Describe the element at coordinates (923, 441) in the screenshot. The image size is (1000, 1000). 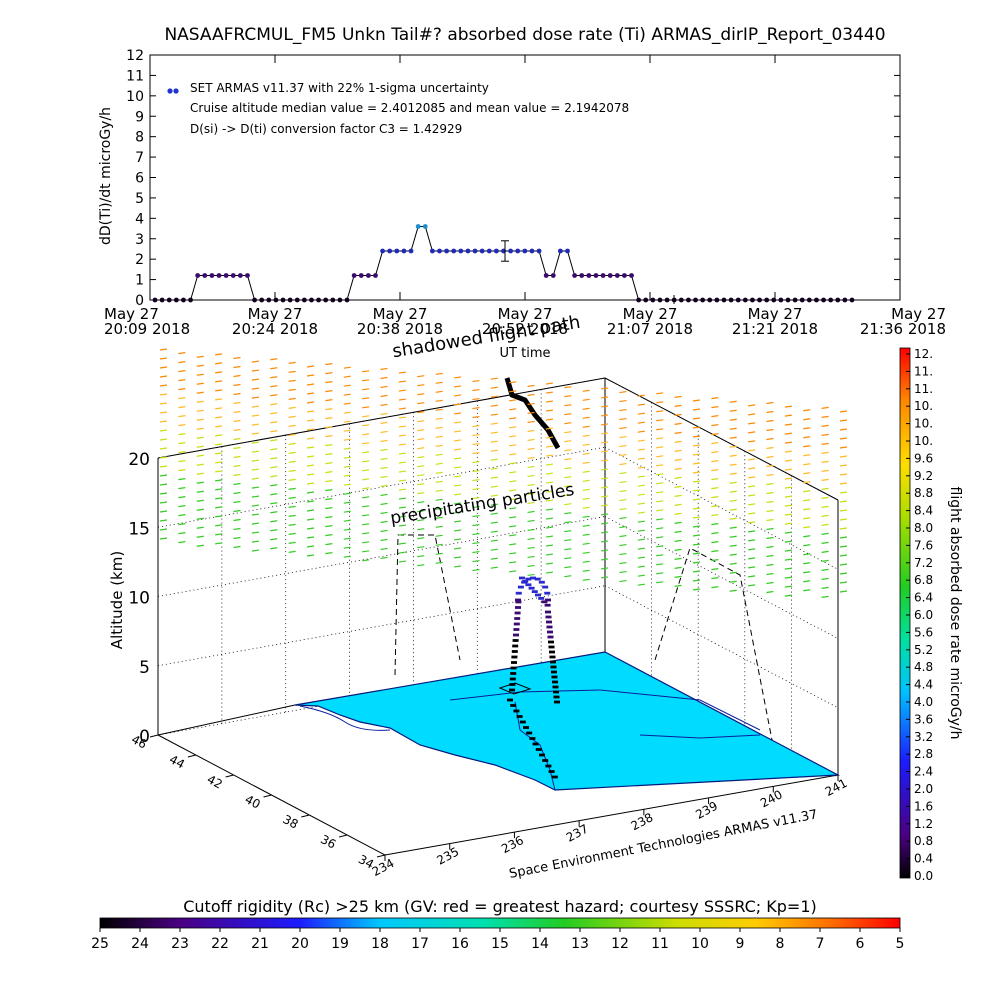
I see `dose-tick-label: 10.` at that location.